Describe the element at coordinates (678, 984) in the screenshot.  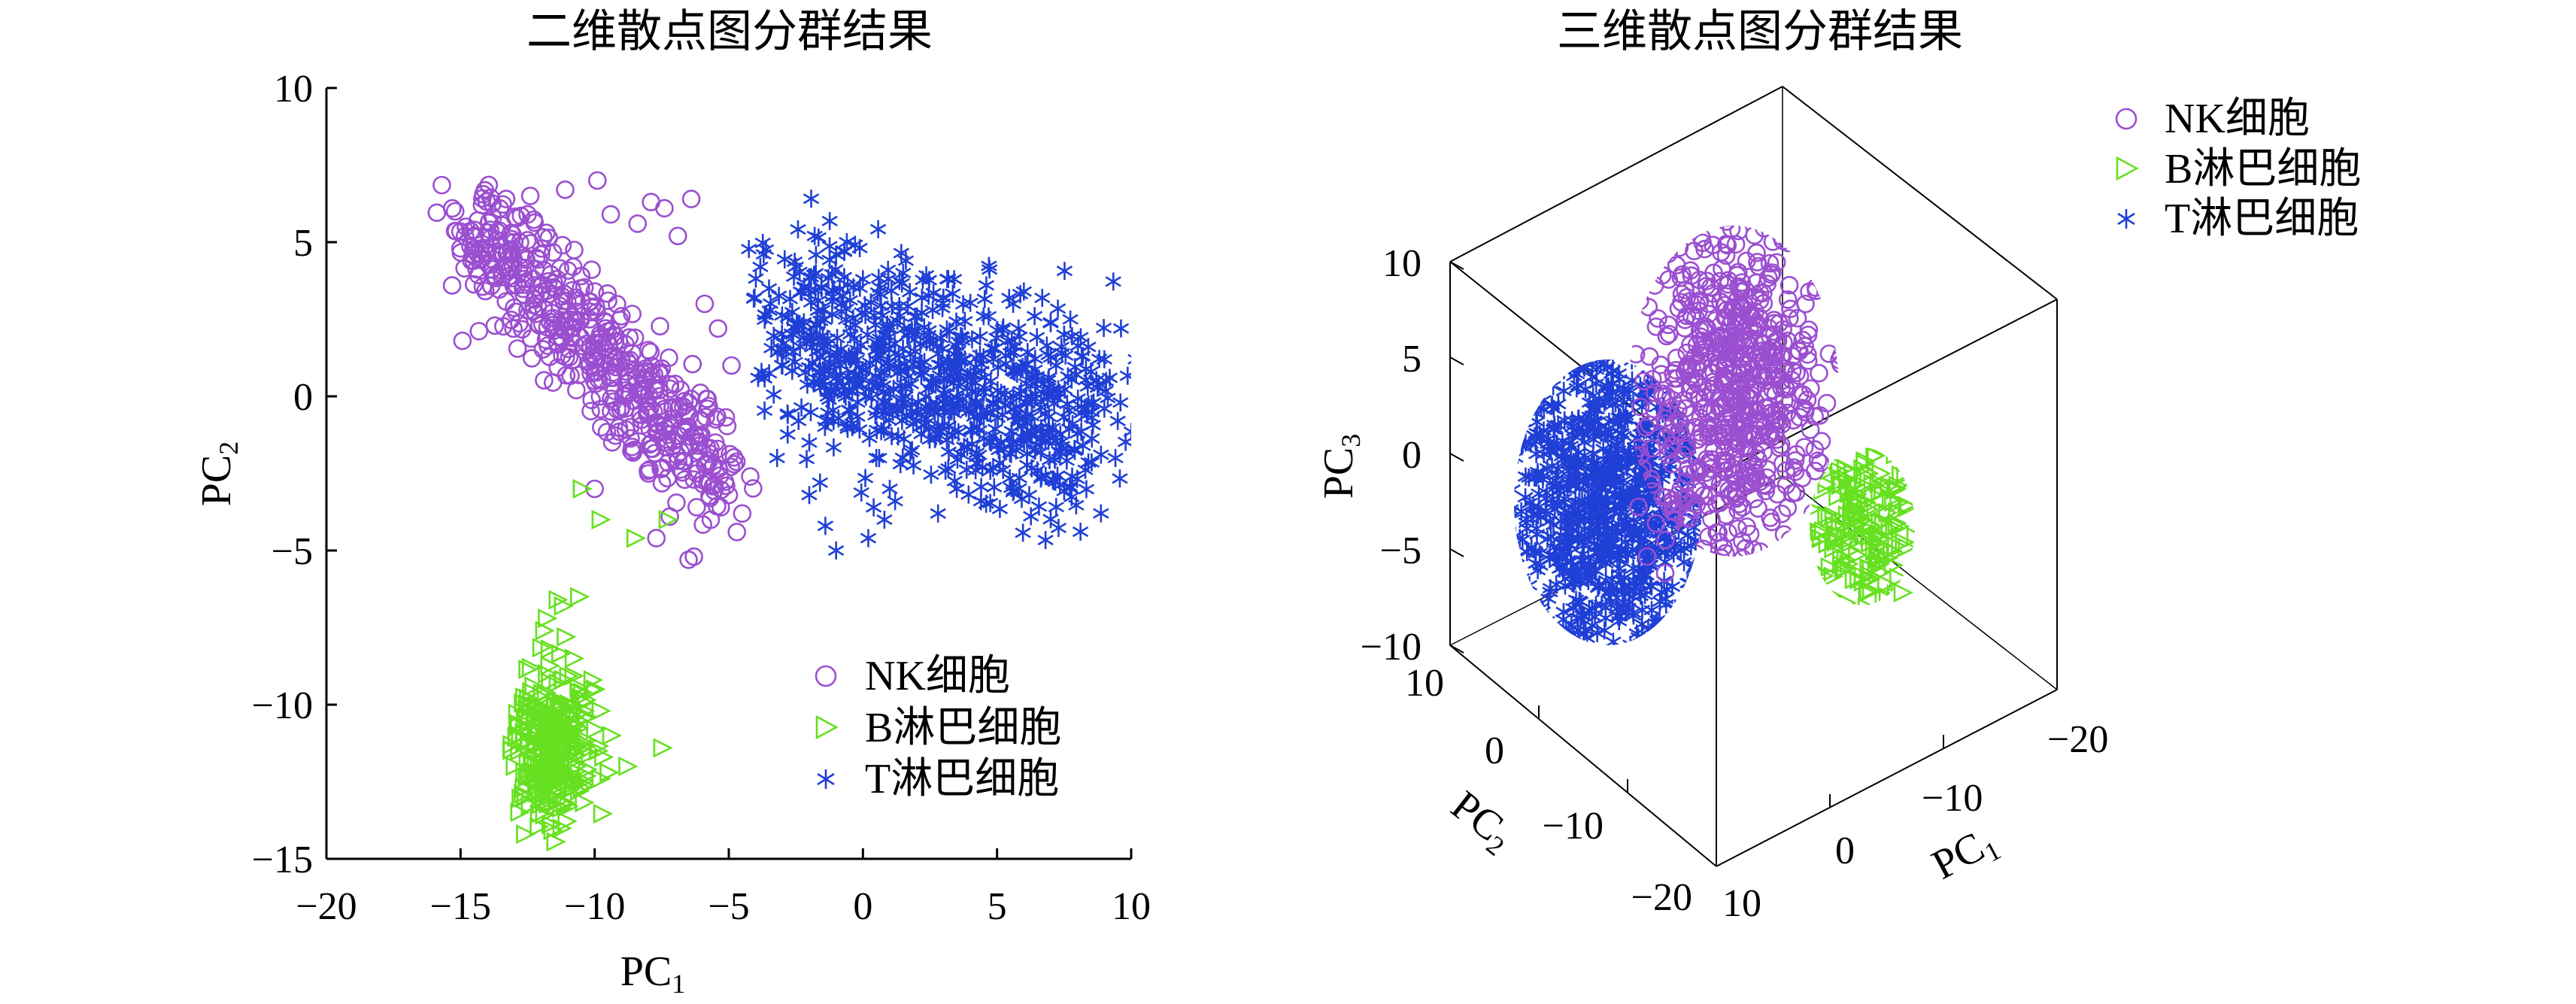
I see `chart-2d-x-label-sub: 1` at that location.